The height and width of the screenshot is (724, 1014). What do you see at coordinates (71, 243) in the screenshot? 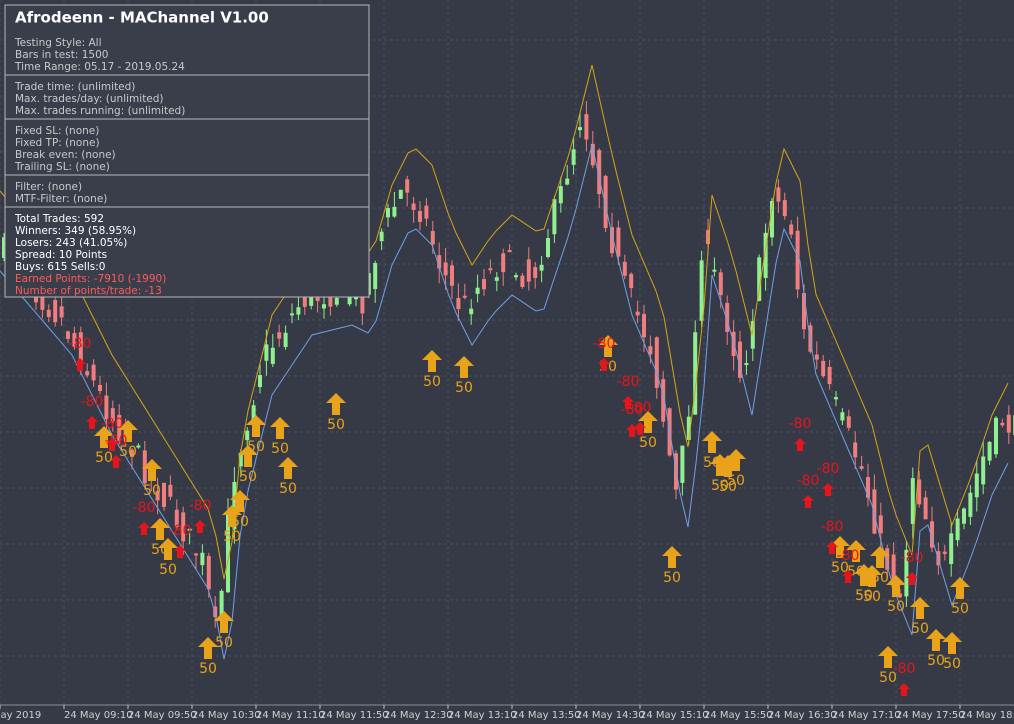
I see `panel-line: Losers: 243 (41.05%)` at bounding box center [71, 243].